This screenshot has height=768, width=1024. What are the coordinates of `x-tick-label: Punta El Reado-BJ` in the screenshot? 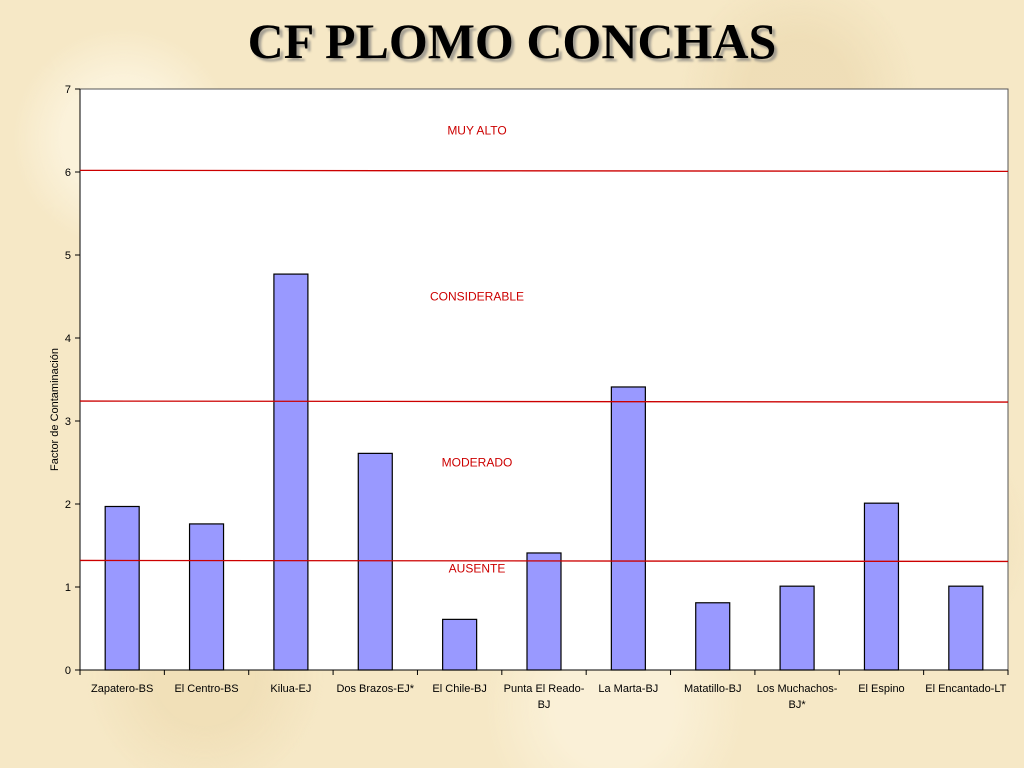 It's located at (544, 697).